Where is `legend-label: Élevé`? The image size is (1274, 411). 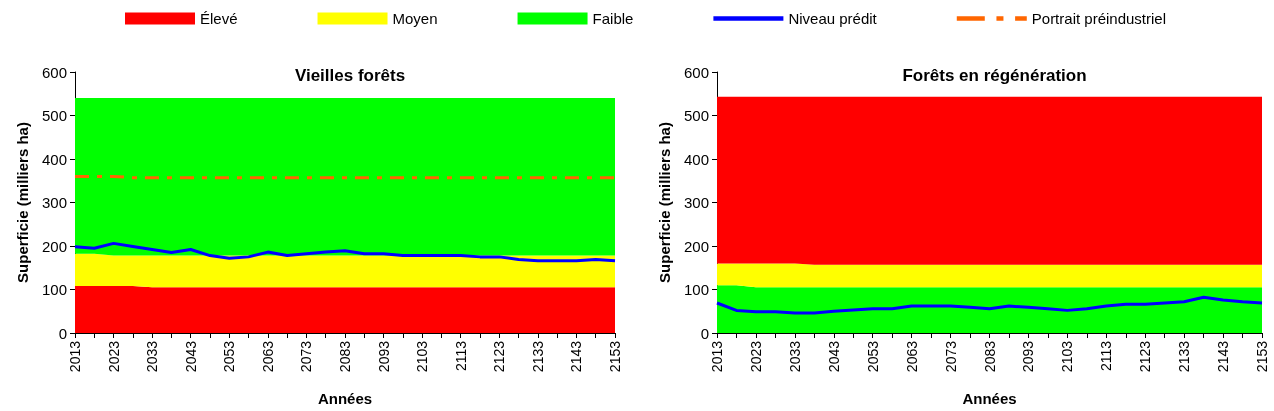
legend-label: Élevé is located at coordinates (219, 18).